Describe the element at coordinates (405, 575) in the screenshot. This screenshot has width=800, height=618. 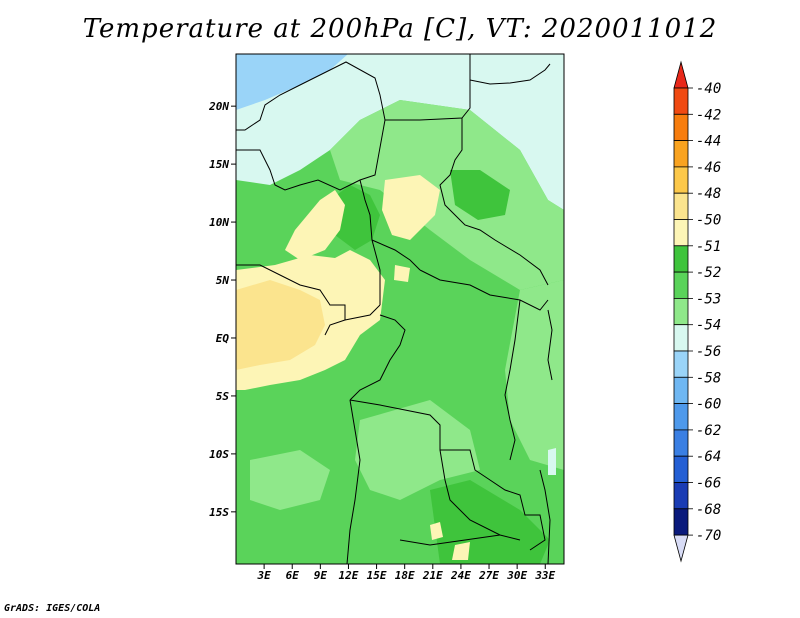
I see `lon-label: 18E` at that location.